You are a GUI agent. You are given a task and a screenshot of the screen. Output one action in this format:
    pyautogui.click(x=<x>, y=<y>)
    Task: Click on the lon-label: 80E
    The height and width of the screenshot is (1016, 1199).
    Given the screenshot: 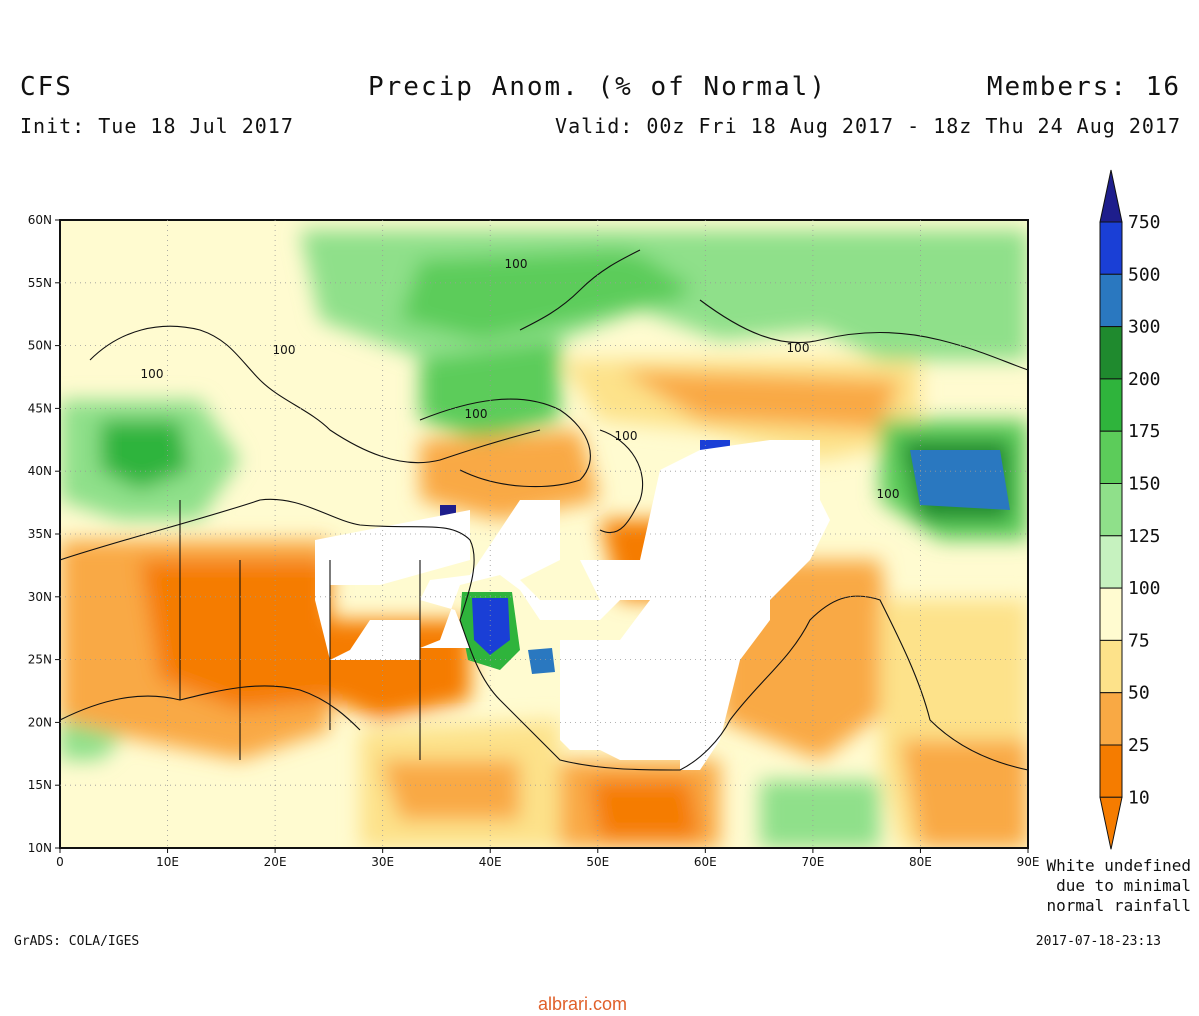 What is the action you would take?
    pyautogui.click(x=920, y=862)
    